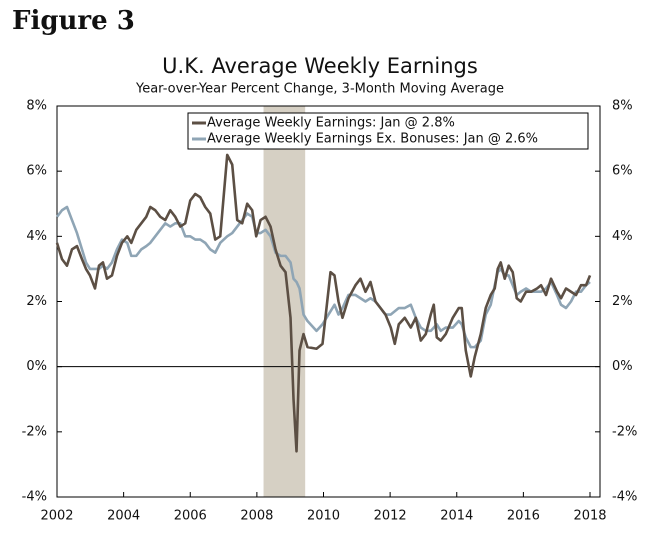  What do you see at coordinates (331, 123) in the screenshot?
I see `legend-label: Average Weekly Earnings: Jan @ 2.8%` at bounding box center [331, 123].